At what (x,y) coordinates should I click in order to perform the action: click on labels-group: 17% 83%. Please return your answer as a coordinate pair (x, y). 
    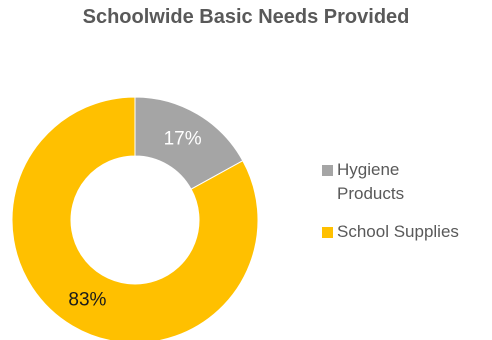
    Looking at the image, I should click on (134, 220).